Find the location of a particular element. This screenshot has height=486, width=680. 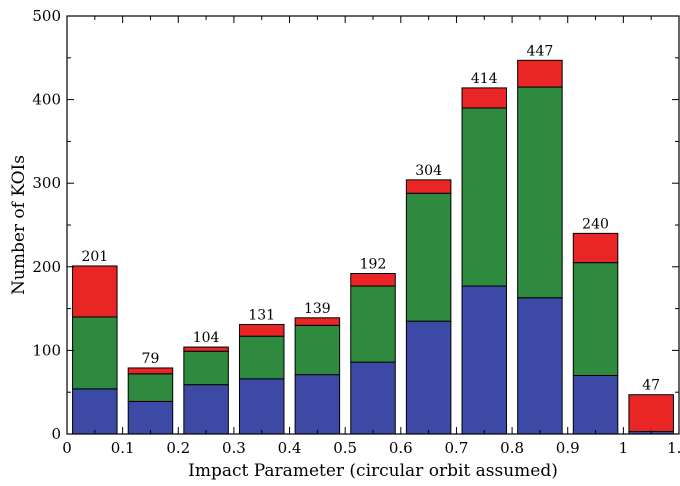

x-tick-label: 0.9 is located at coordinates (568, 448).